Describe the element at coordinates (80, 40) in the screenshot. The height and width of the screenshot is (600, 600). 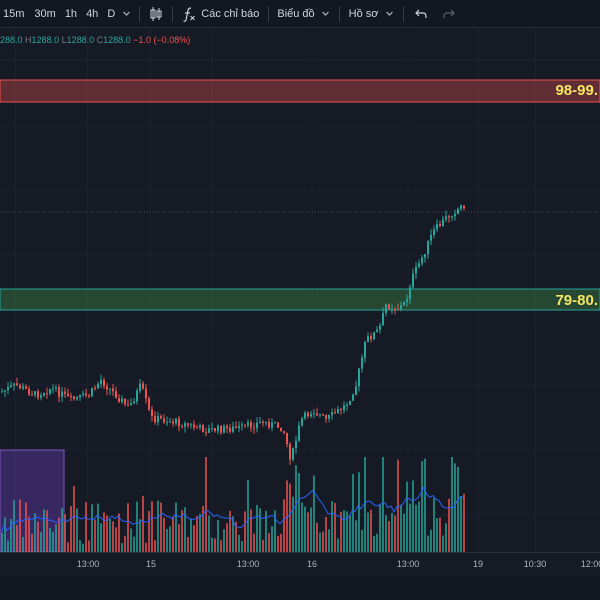
I see `legend-low-value: 1288.0` at that location.